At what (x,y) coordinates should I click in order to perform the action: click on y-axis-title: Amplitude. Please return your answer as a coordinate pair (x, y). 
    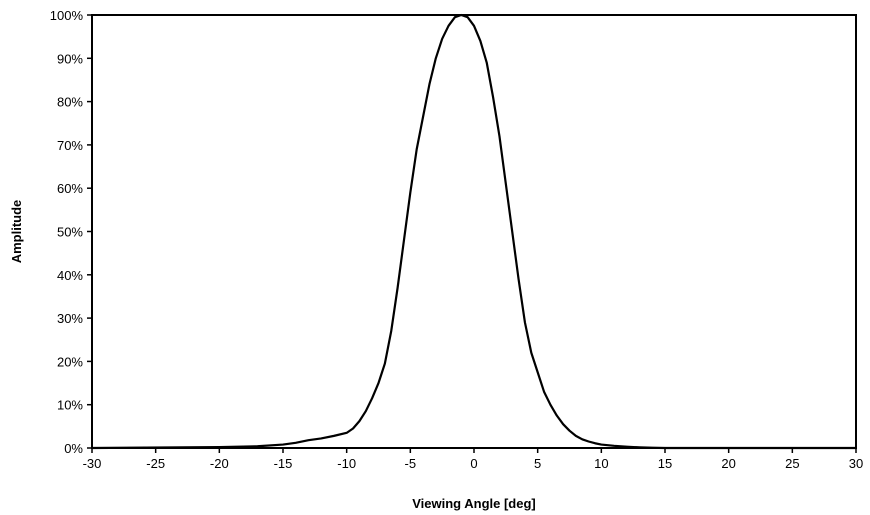
    Looking at the image, I should click on (16, 232).